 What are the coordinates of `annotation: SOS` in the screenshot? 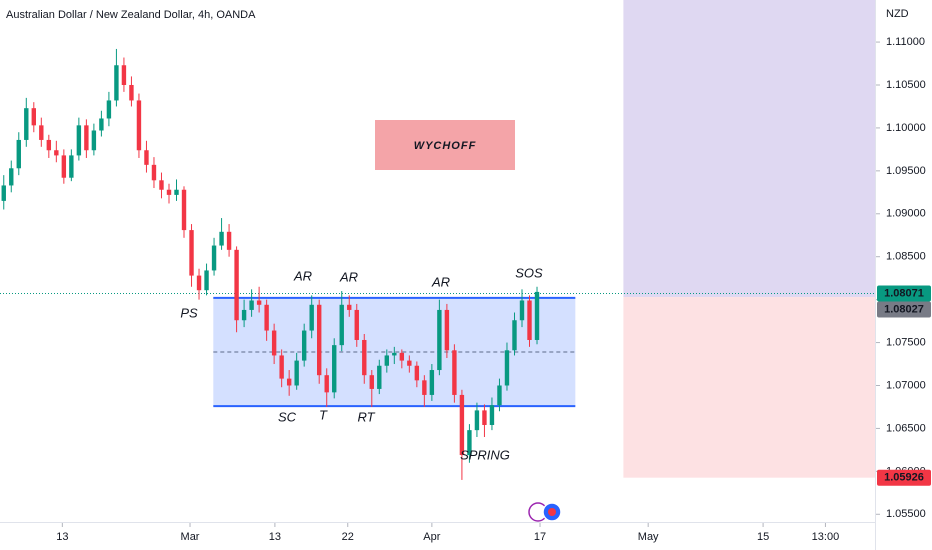 It's located at (529, 272).